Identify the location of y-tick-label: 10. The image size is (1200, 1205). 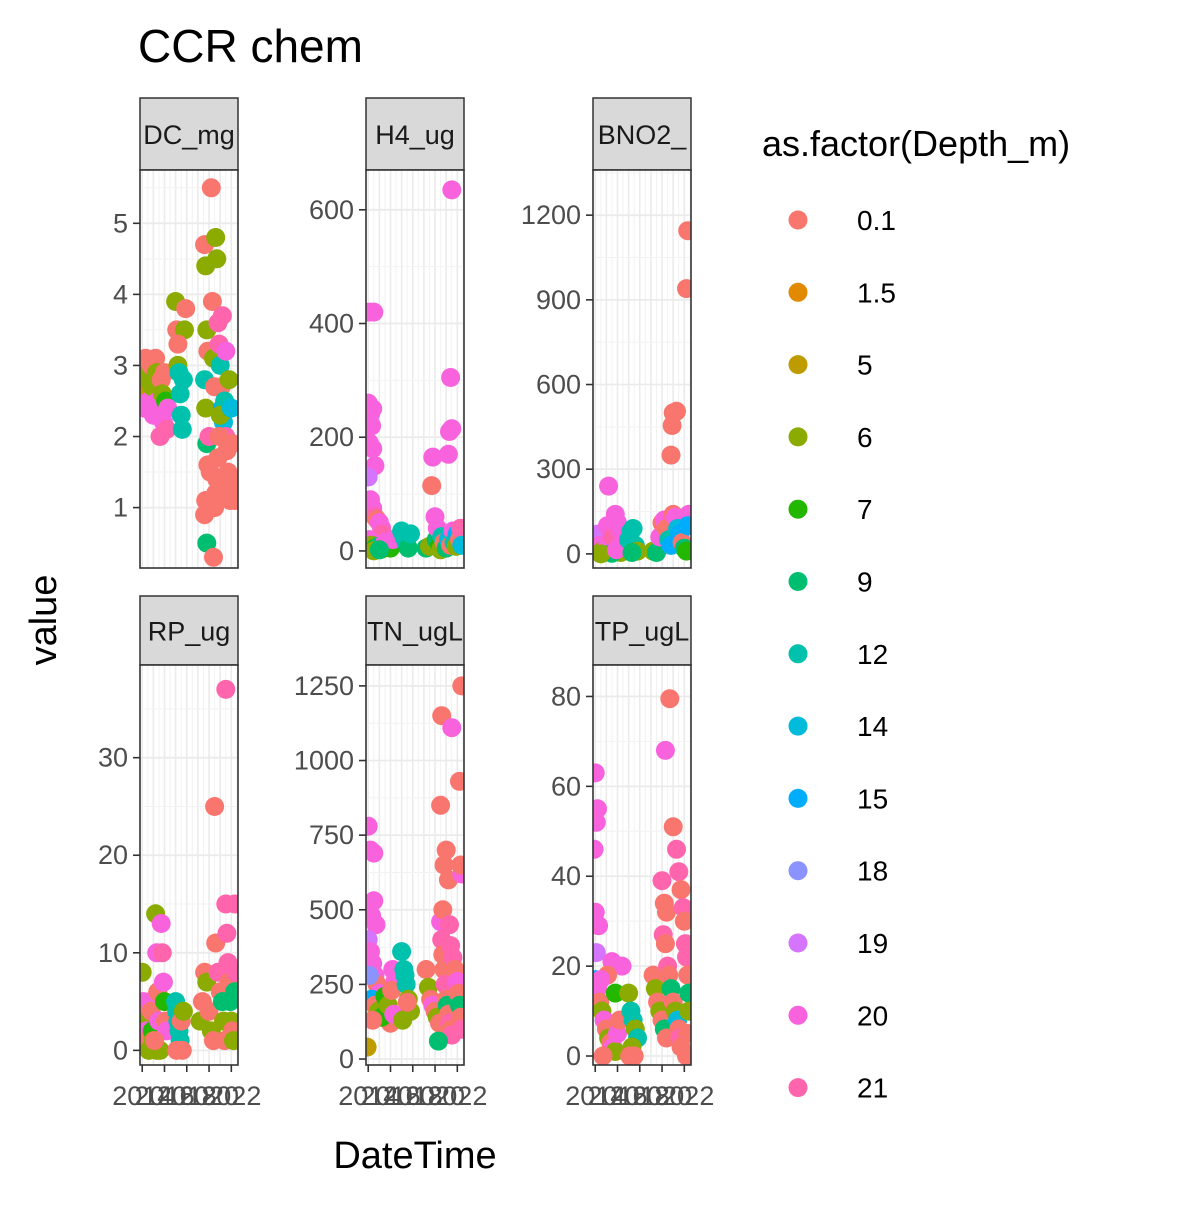
(113, 953).